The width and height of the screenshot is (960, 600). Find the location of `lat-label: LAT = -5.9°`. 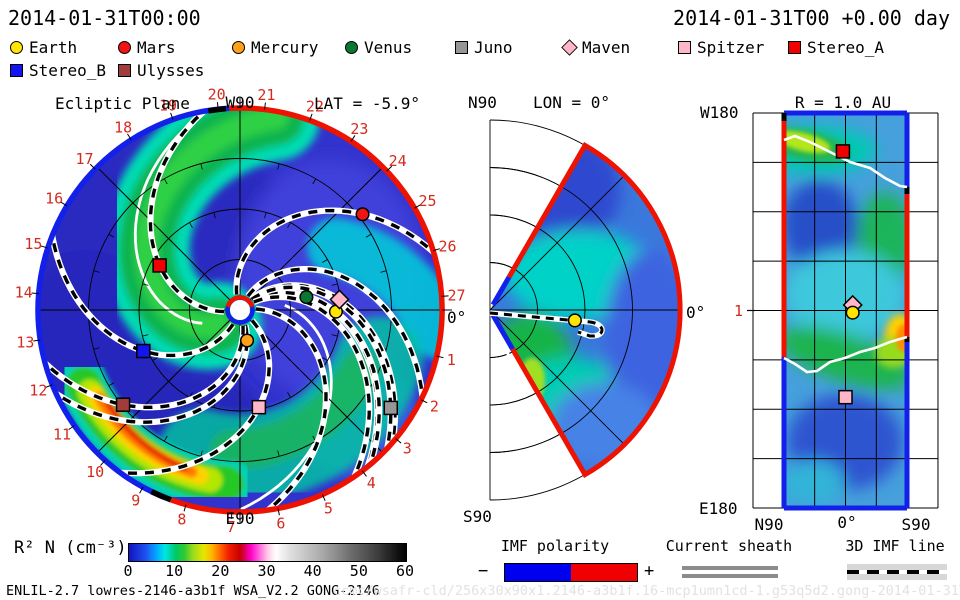

lat-label: LAT = -5.9° is located at coordinates (367, 103).